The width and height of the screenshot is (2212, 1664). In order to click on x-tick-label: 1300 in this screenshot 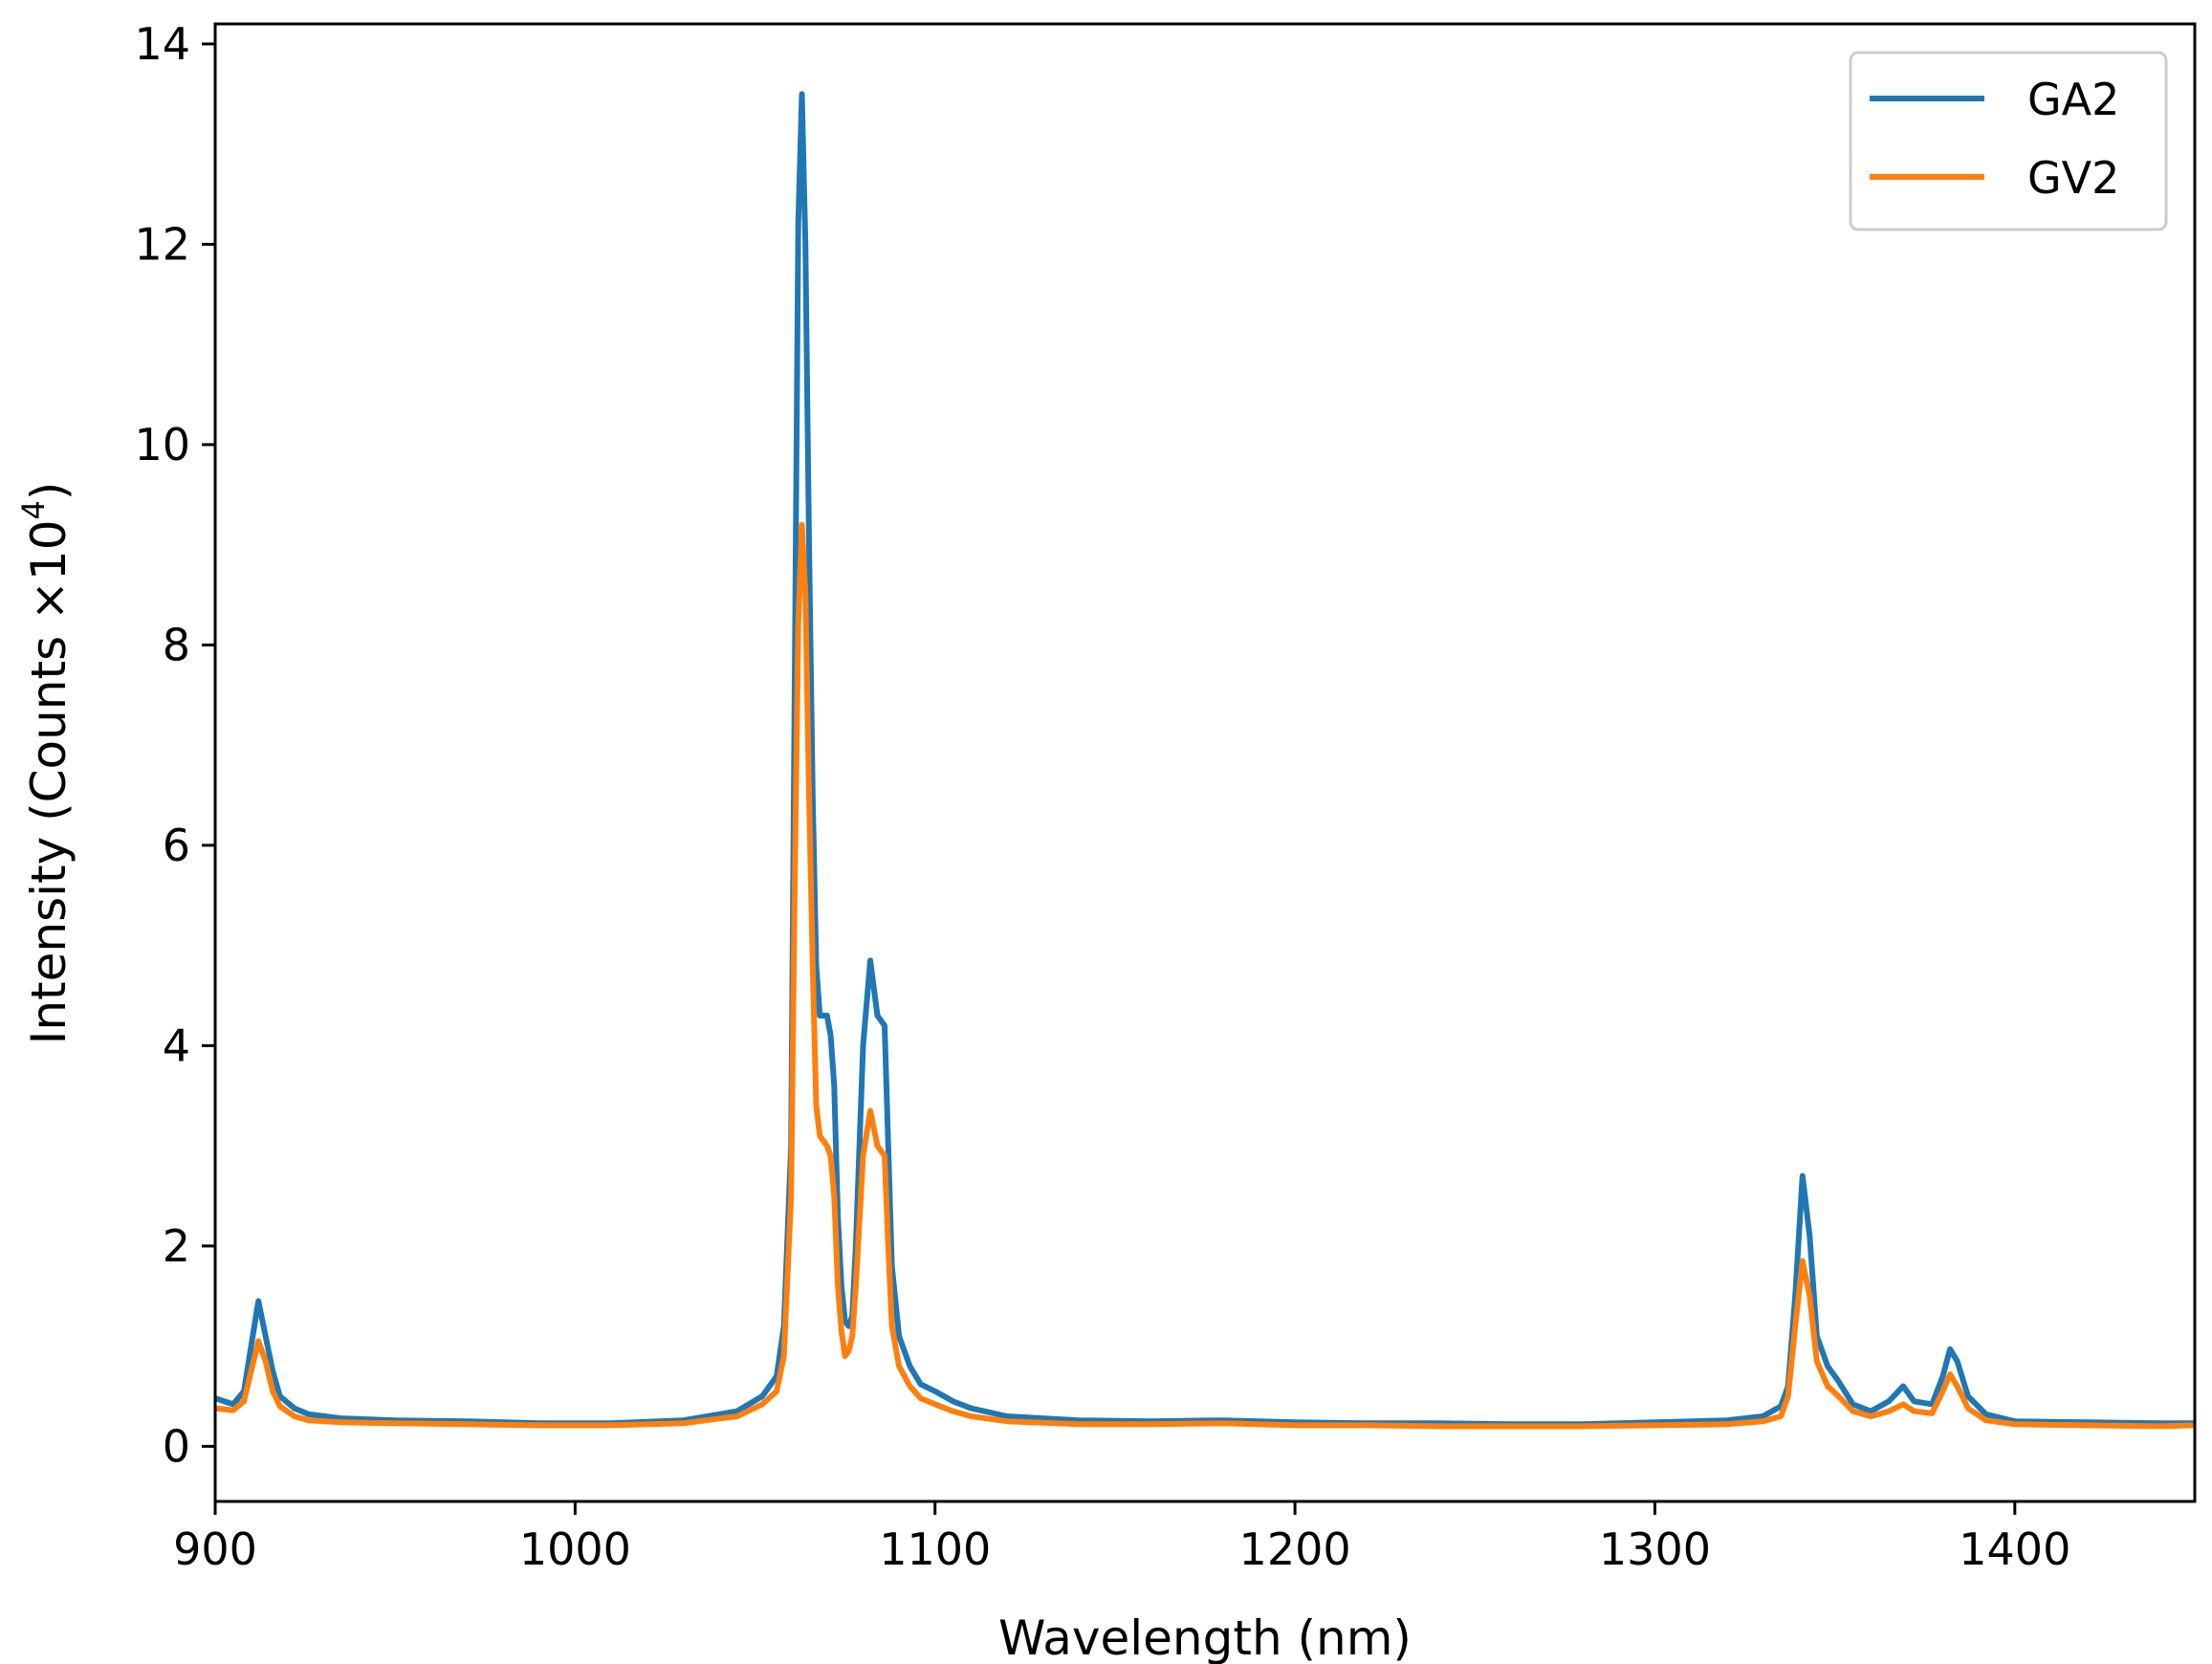, I will do `click(1655, 1549)`.